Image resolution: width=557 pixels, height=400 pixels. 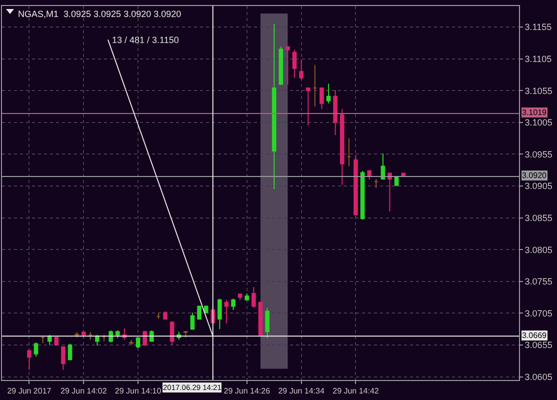 What do you see at coordinates (538, 345) in the screenshot?
I see `y-tick-label: 3.0655` at bounding box center [538, 345].